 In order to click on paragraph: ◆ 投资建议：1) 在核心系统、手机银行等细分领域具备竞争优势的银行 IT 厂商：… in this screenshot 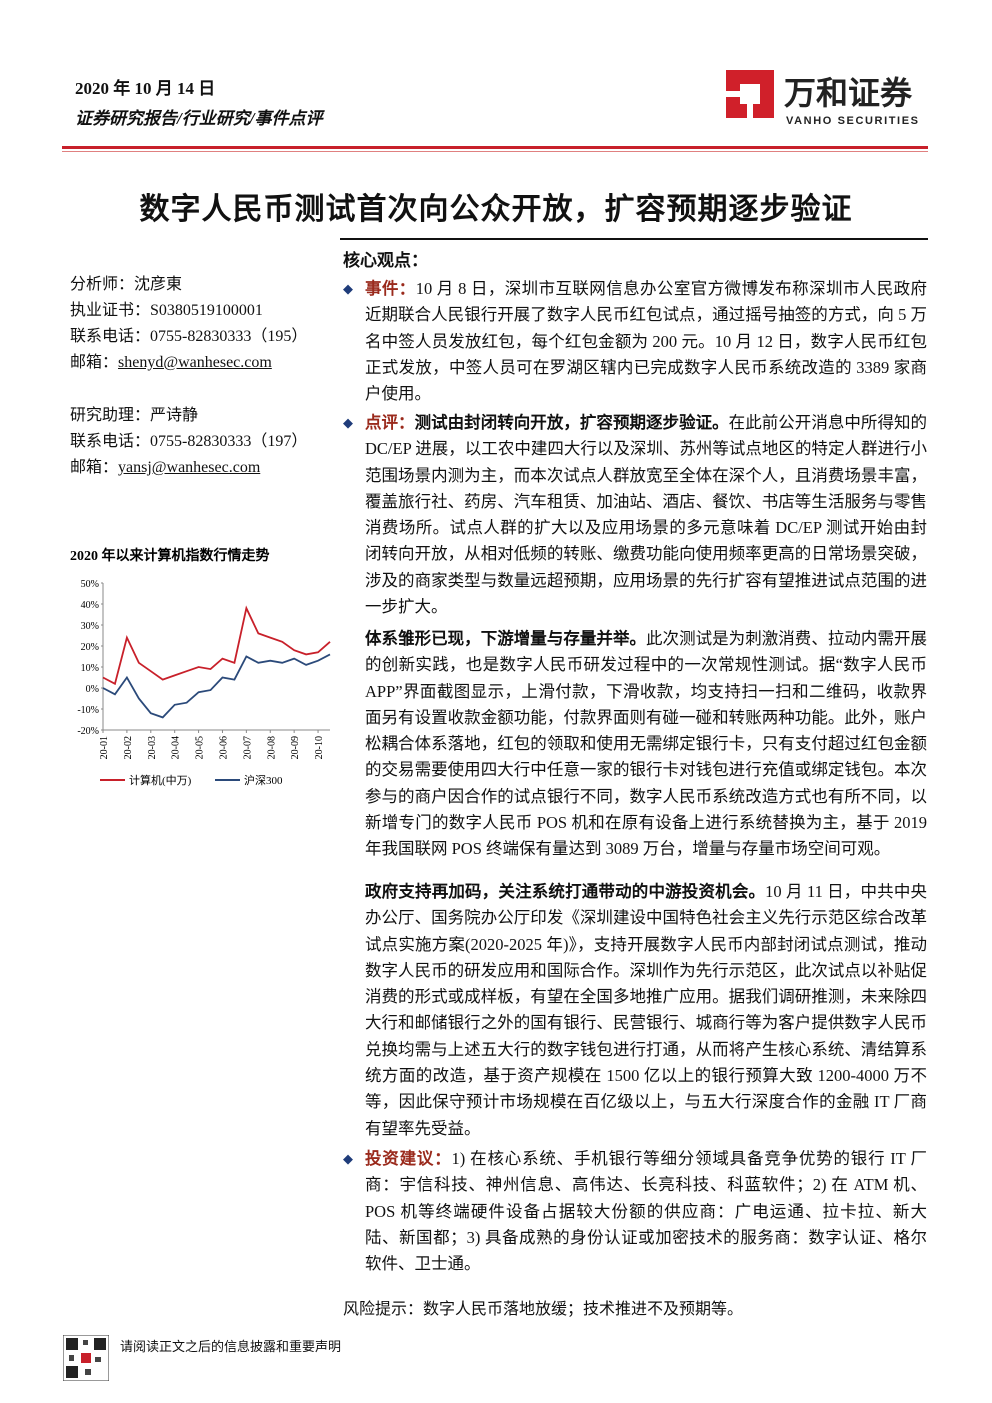, I will do `click(635, 1211)`.